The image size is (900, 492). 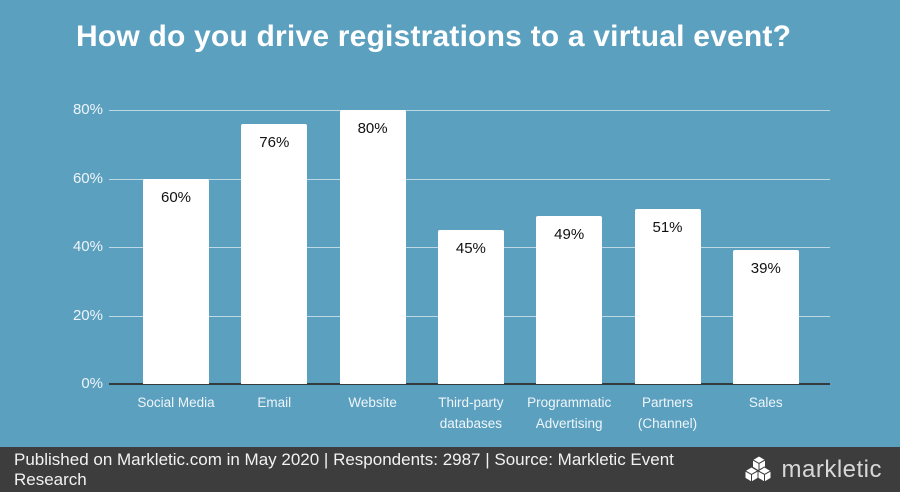 I want to click on bar-third-party-databases: 45%, so click(x=470, y=306).